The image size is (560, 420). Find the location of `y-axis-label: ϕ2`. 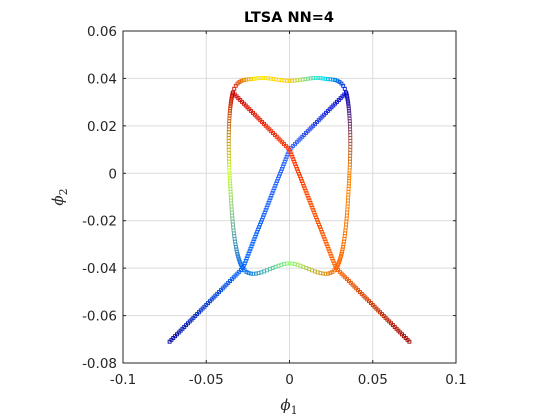

y-axis-label: ϕ2 is located at coordinates (59, 196).